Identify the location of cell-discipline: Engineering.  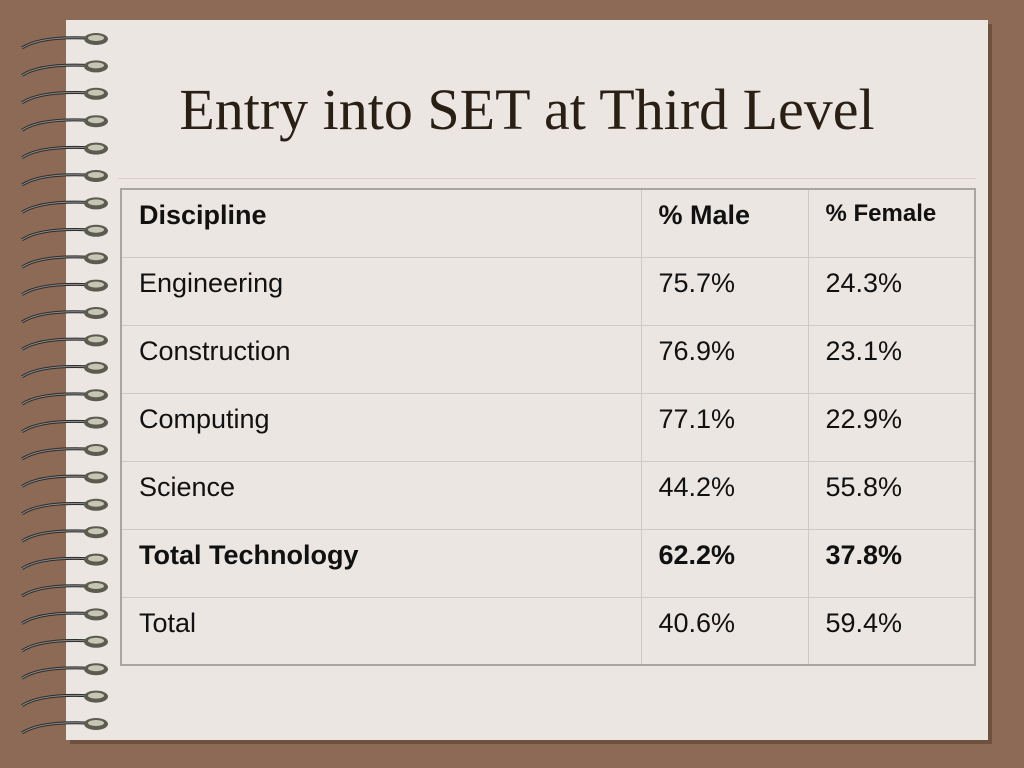
(381, 291).